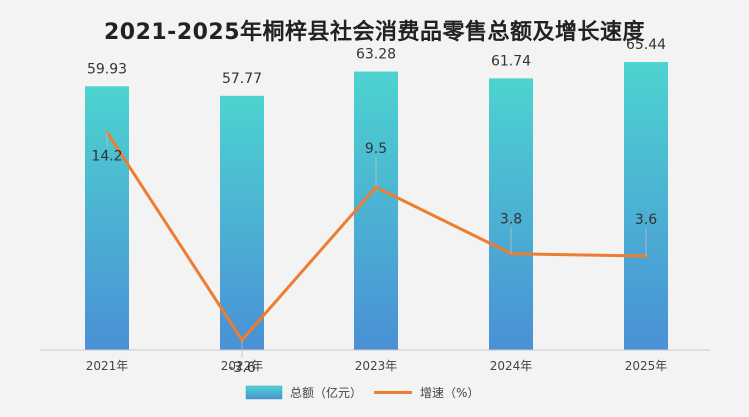  What do you see at coordinates (376, 149) in the screenshot?
I see `growth-value-label-2: 9.5` at bounding box center [376, 149].